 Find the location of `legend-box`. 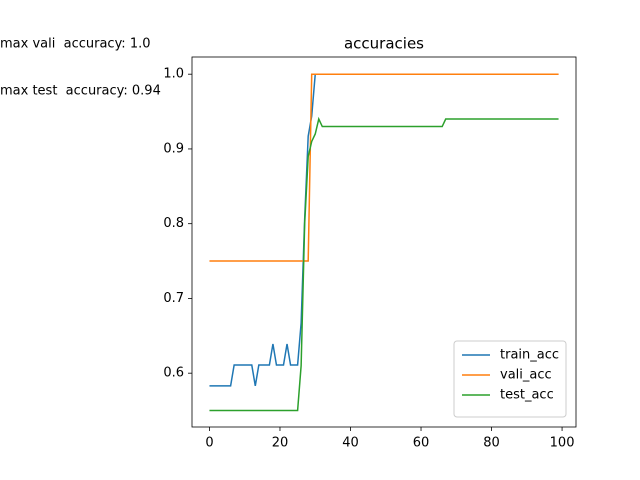

legend-box is located at coordinates (510, 379).